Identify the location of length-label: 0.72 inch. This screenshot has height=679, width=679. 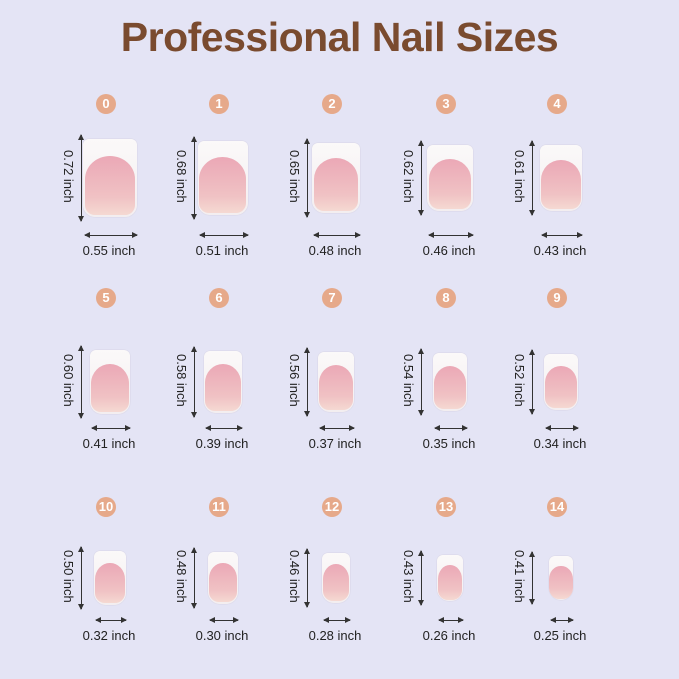
(68, 176).